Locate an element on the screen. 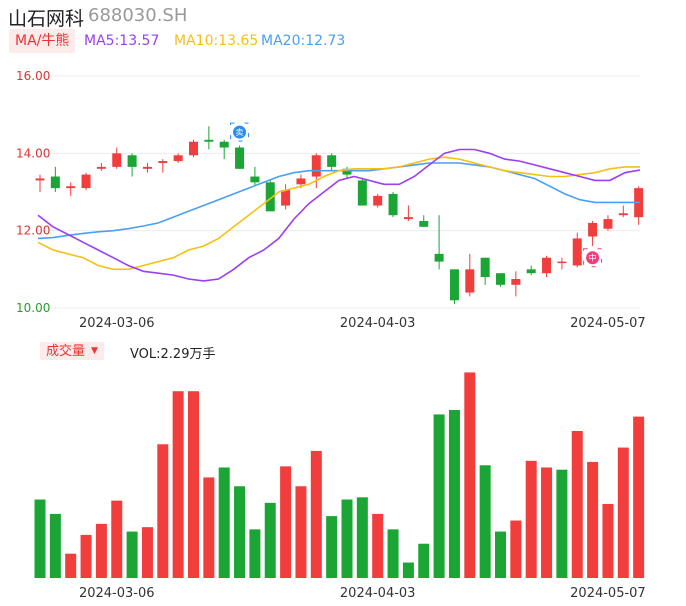  svg-text: 中 is located at coordinates (593, 258).